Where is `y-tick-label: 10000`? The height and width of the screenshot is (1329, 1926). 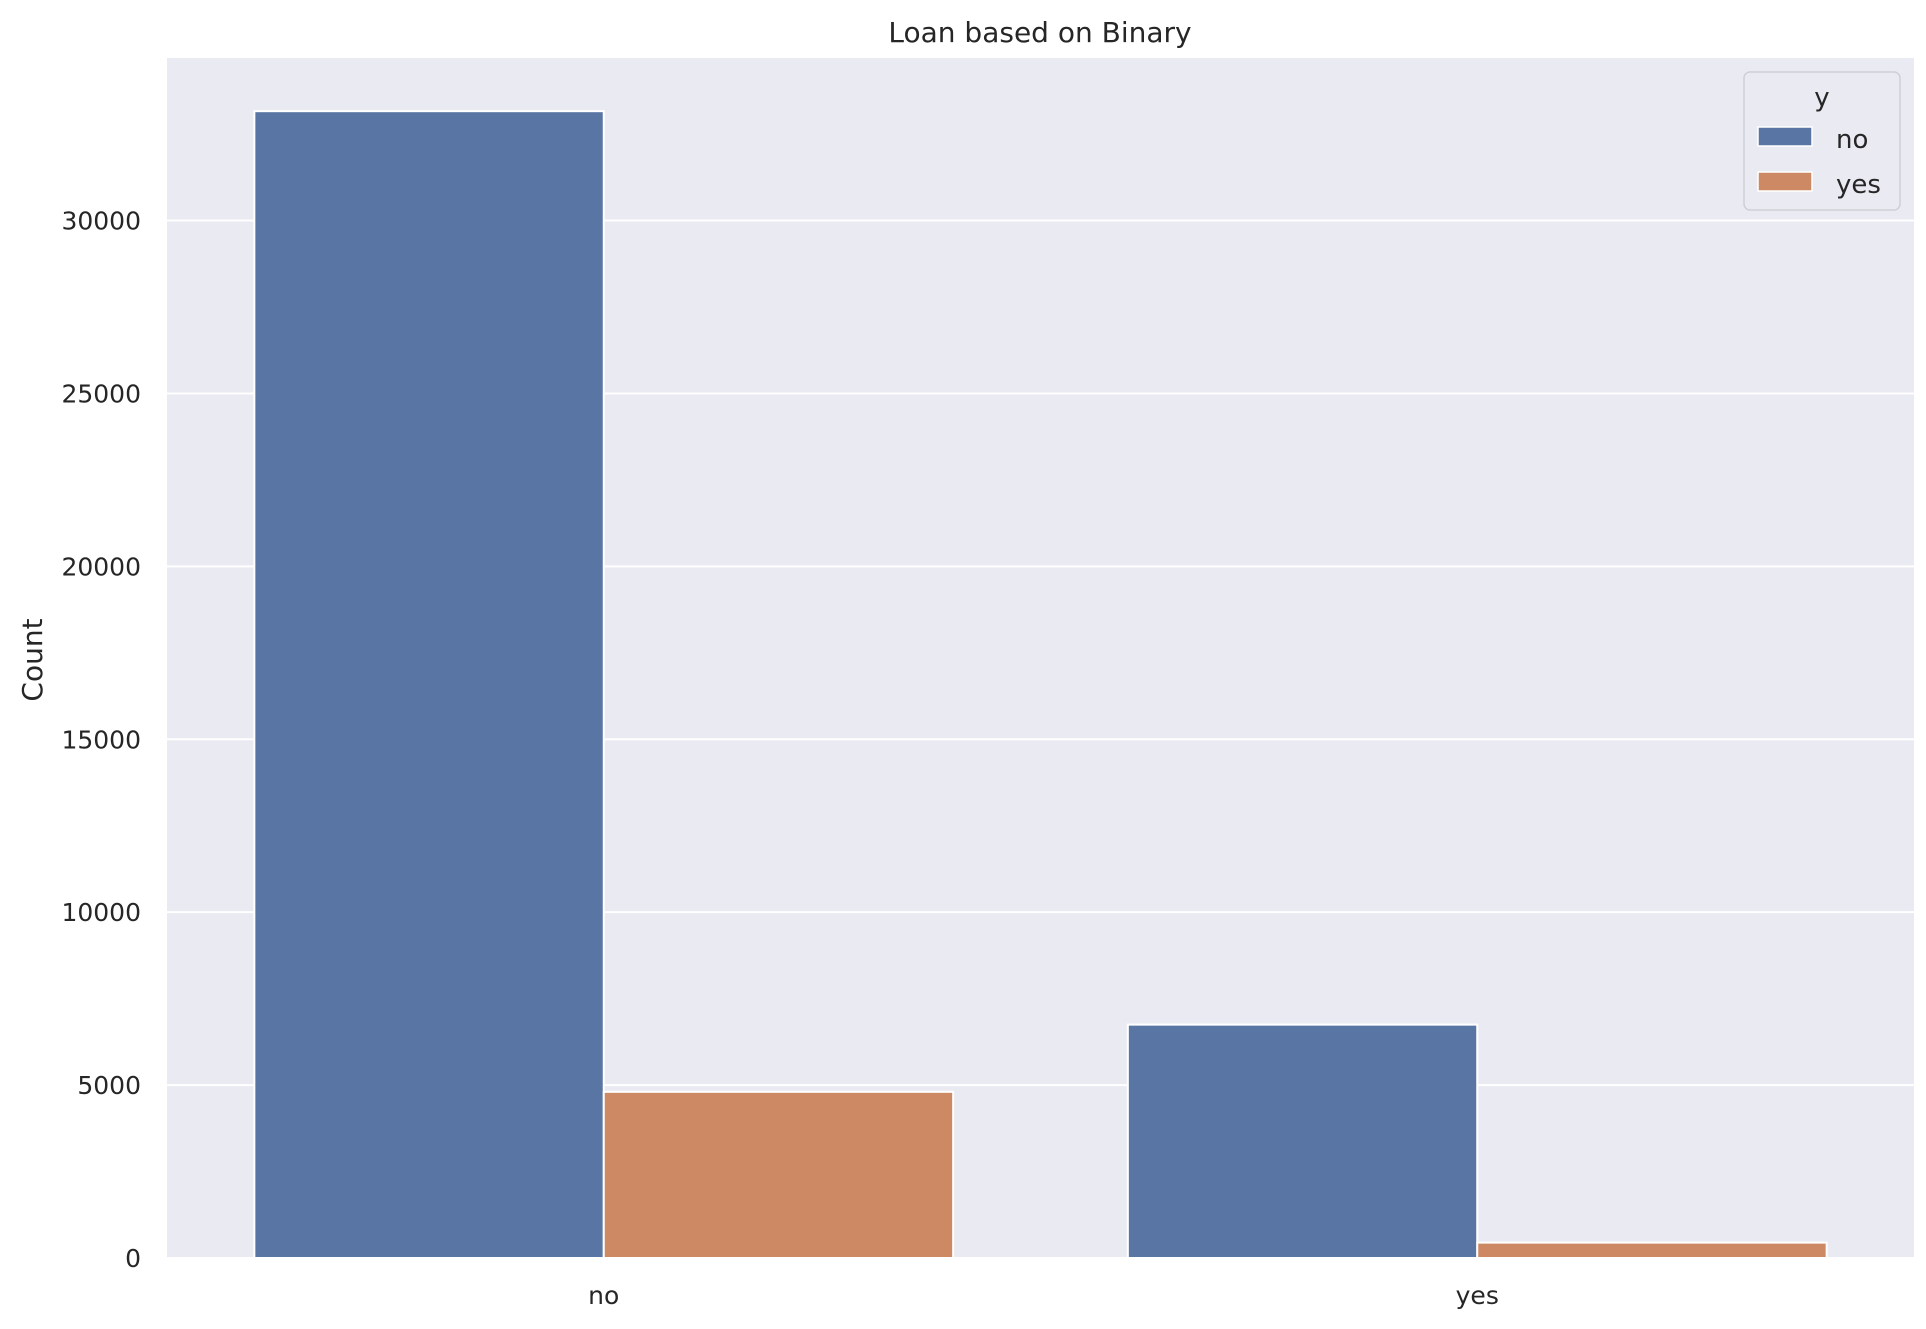
y-tick-label: 10000 is located at coordinates (101, 912).